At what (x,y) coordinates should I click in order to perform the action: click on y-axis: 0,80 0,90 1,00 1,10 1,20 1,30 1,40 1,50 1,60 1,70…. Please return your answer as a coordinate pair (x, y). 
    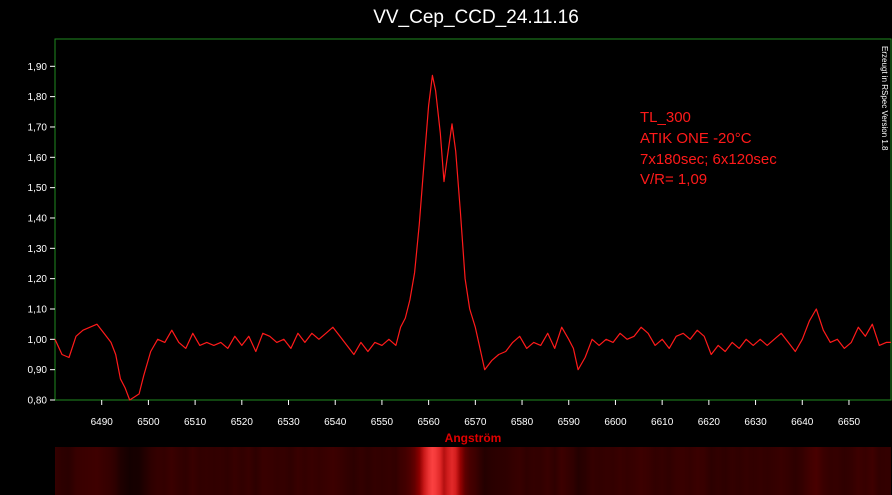
    Looking at the image, I should click on (41, 234).